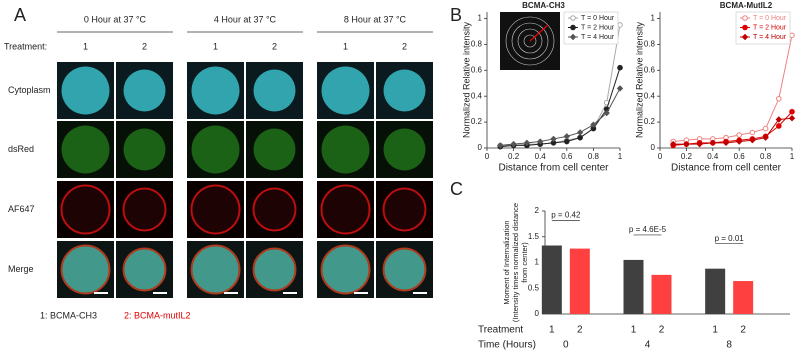 The height and width of the screenshot is (354, 806). Describe the element at coordinates (68, 315) in the screenshot. I see `legend-entry: 1: BCMA-CH3` at that location.